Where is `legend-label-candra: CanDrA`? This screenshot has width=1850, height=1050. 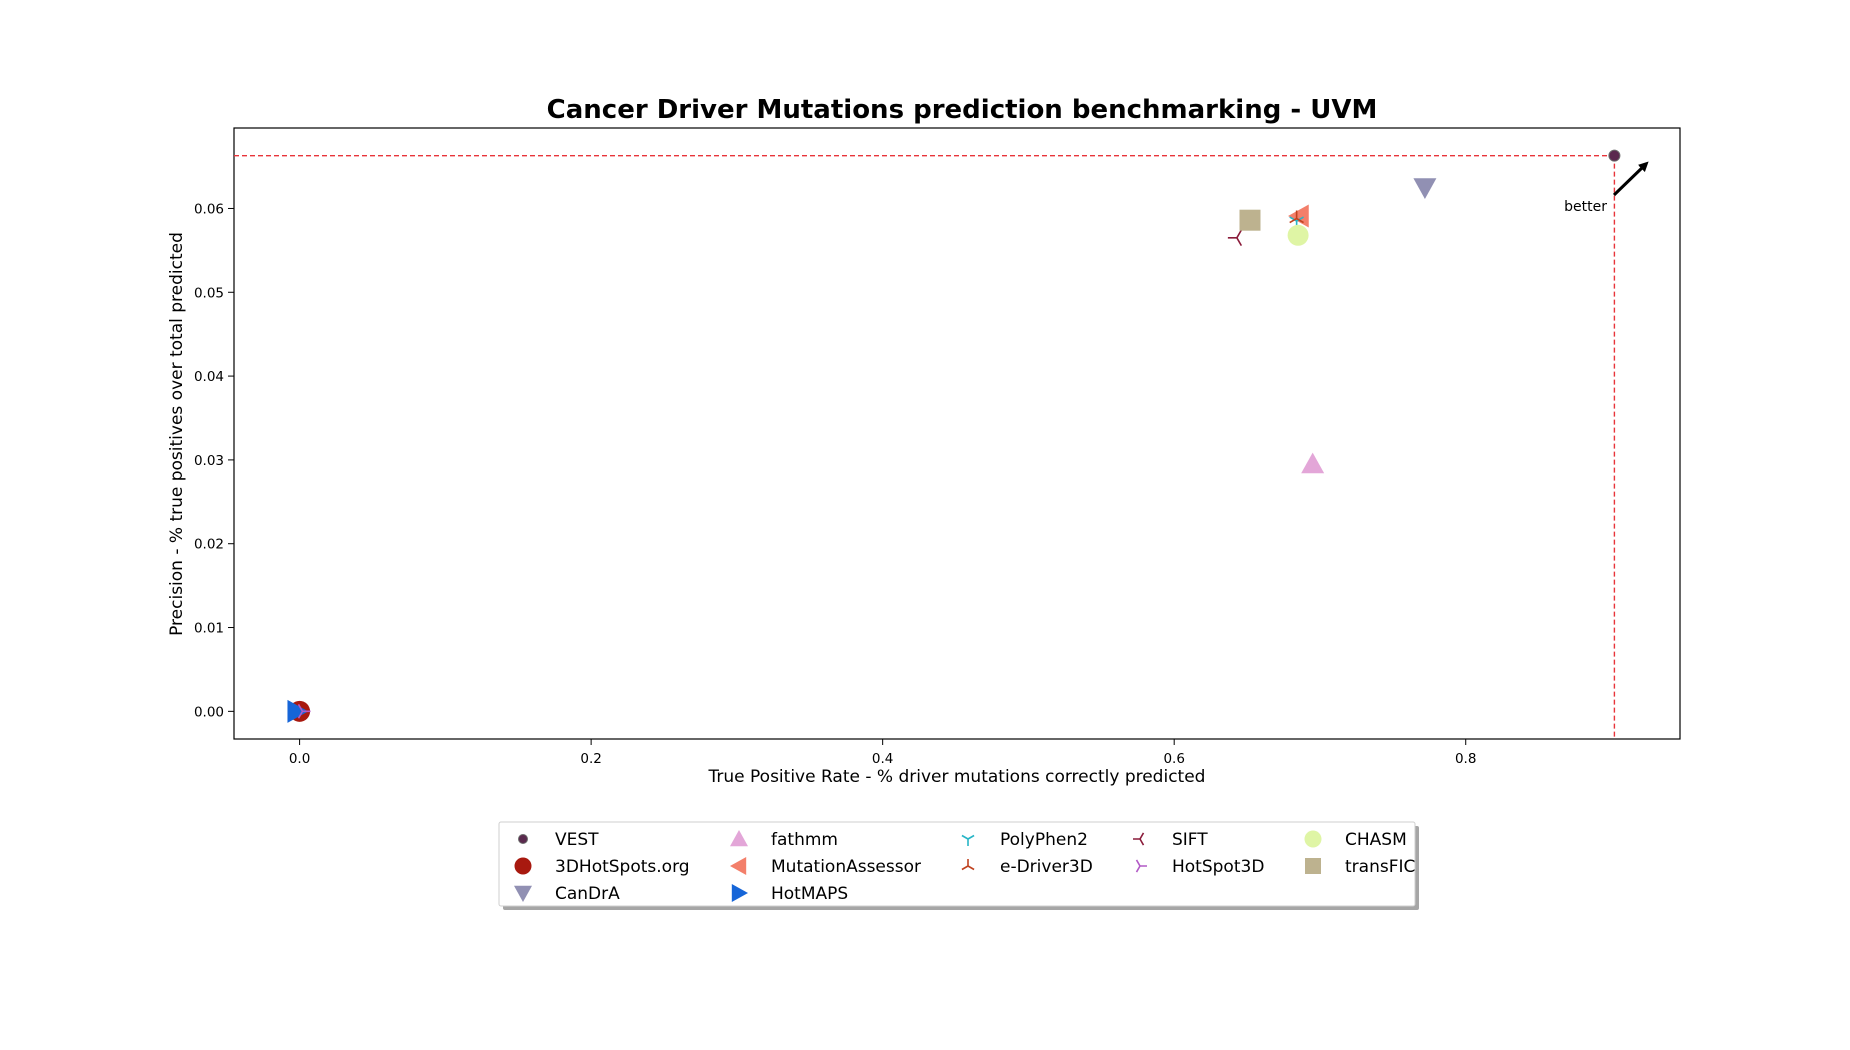 legend-label-candra: CanDrA is located at coordinates (587, 894).